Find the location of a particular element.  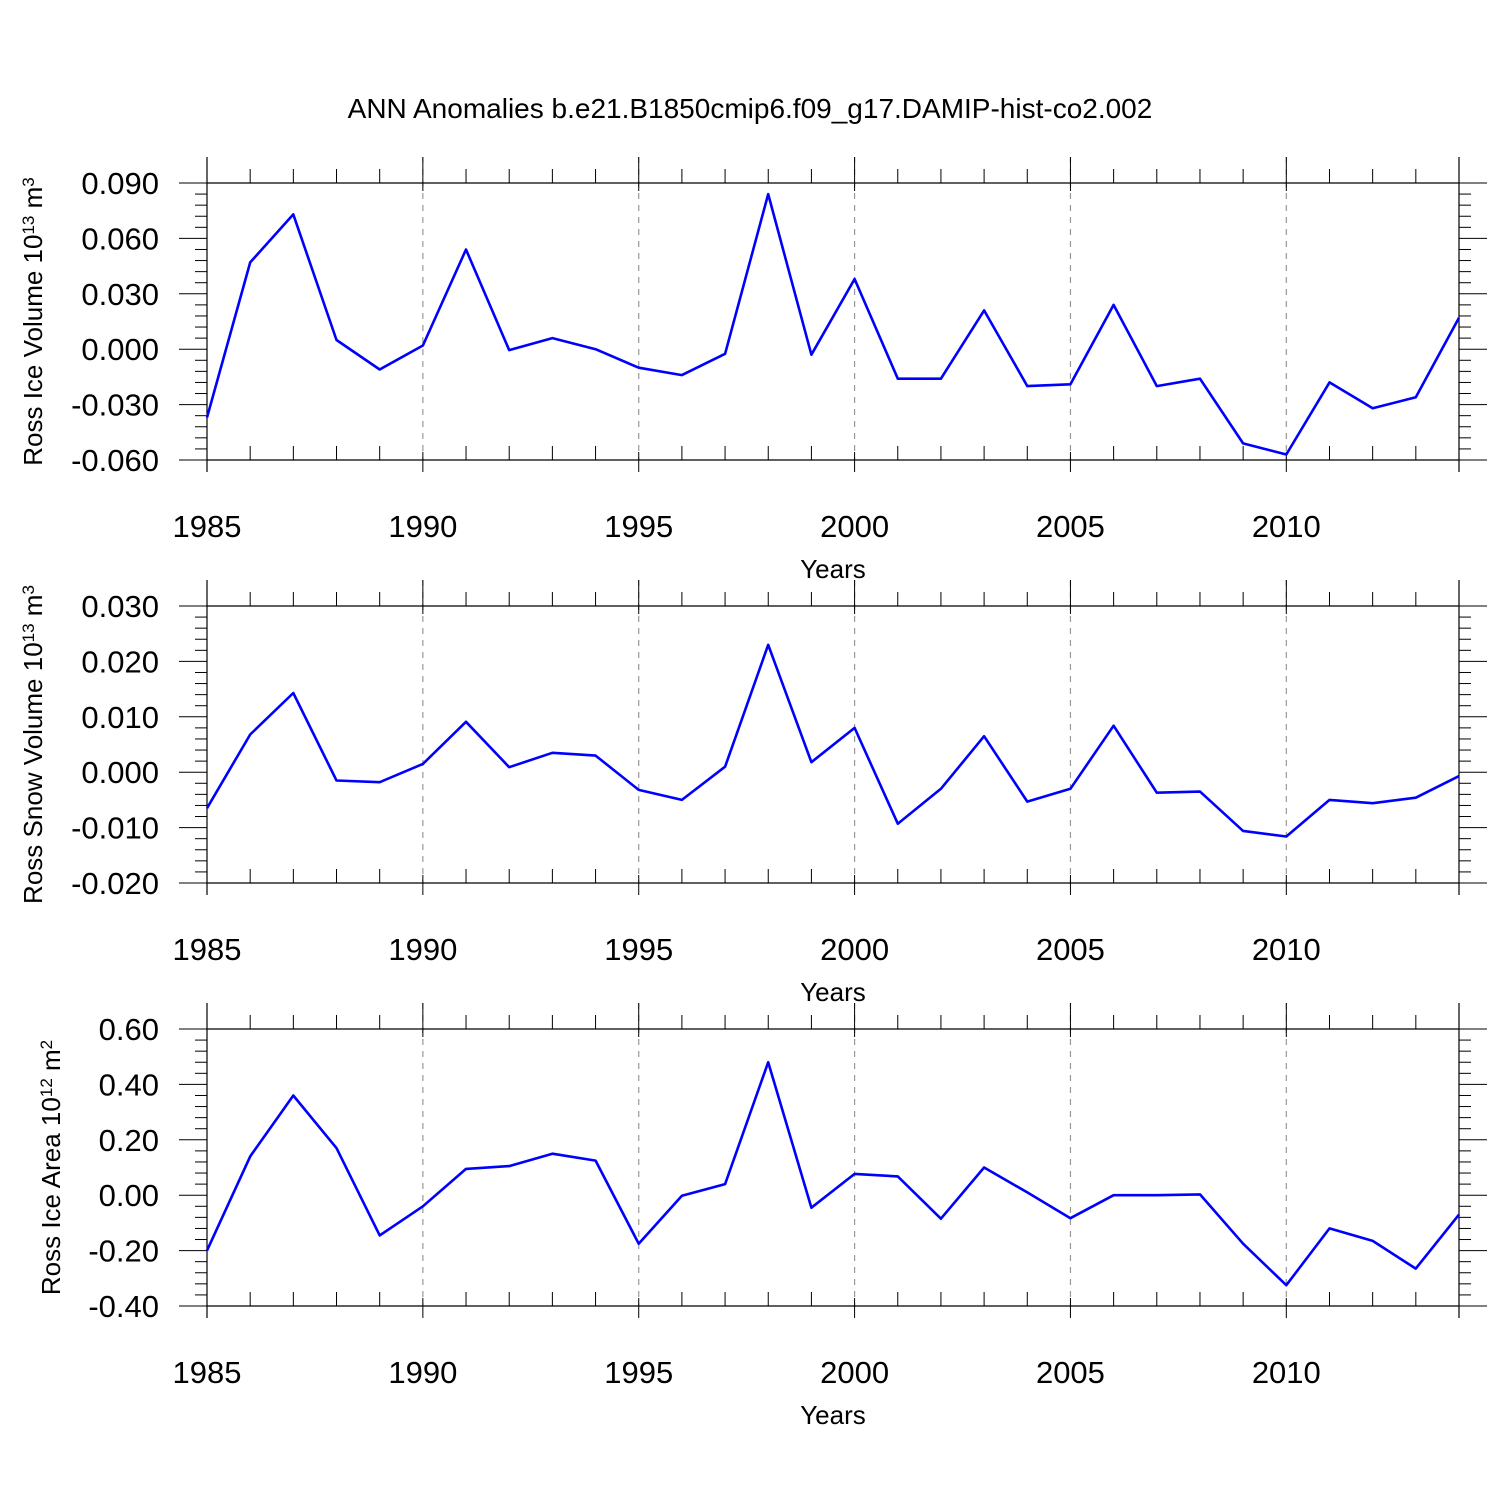

y-tick-label: 0.010 is located at coordinates (120, 717).